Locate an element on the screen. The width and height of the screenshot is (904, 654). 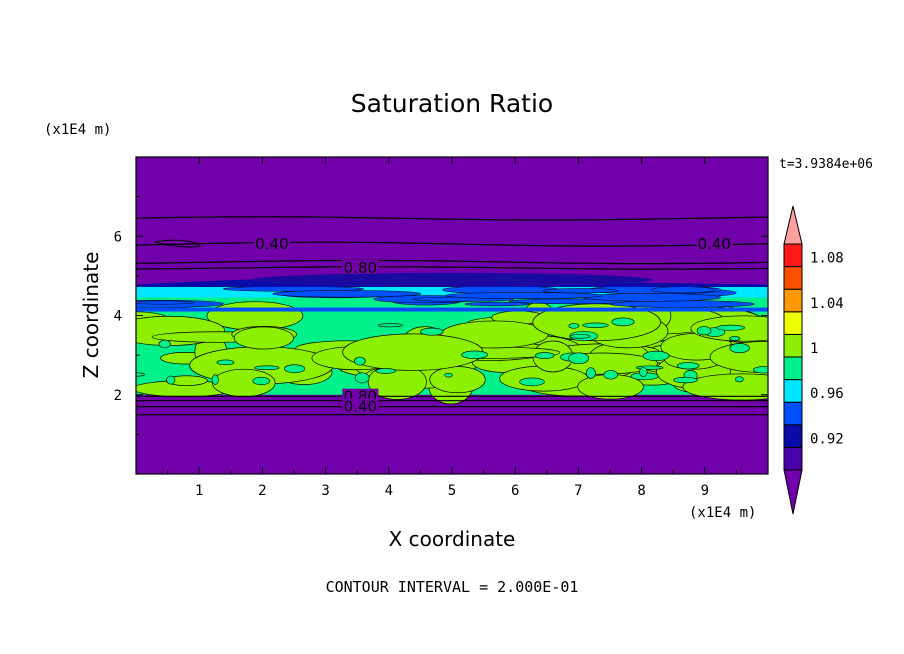
colorbar-label: 0.96 is located at coordinates (827, 394).